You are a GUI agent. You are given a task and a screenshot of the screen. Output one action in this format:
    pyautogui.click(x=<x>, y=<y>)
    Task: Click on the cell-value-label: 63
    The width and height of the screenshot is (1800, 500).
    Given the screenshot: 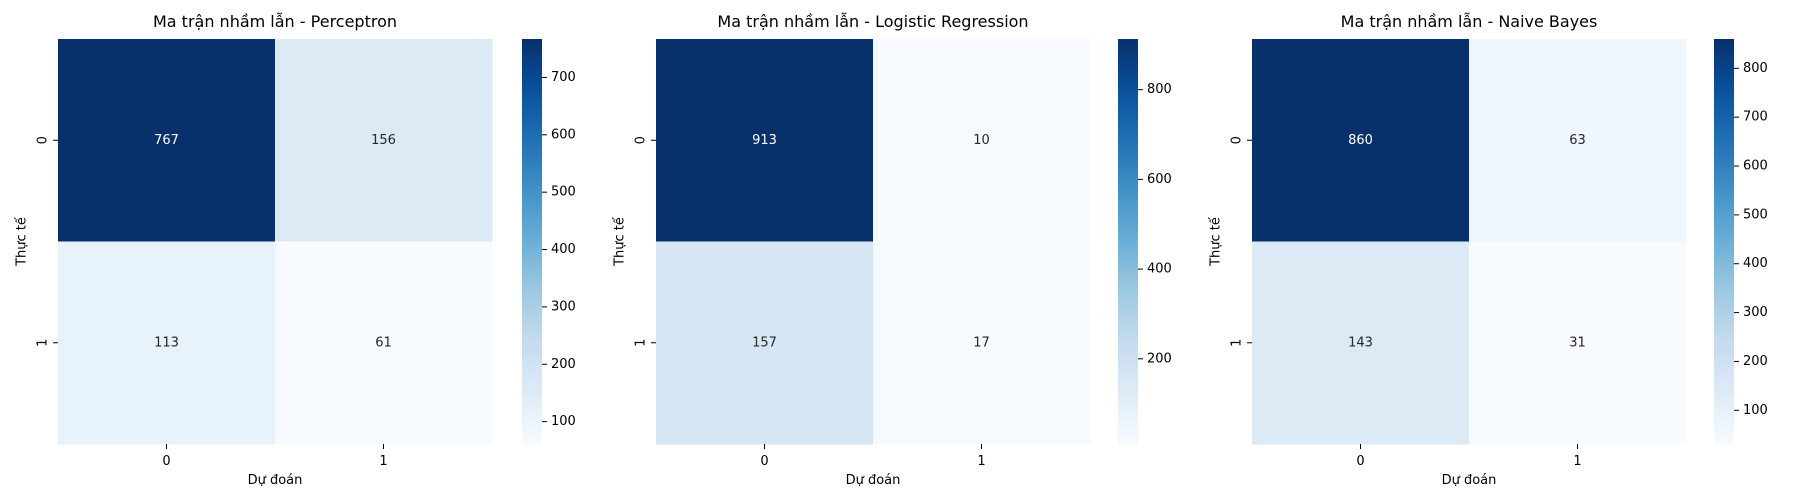 What is the action you would take?
    pyautogui.click(x=1577, y=140)
    